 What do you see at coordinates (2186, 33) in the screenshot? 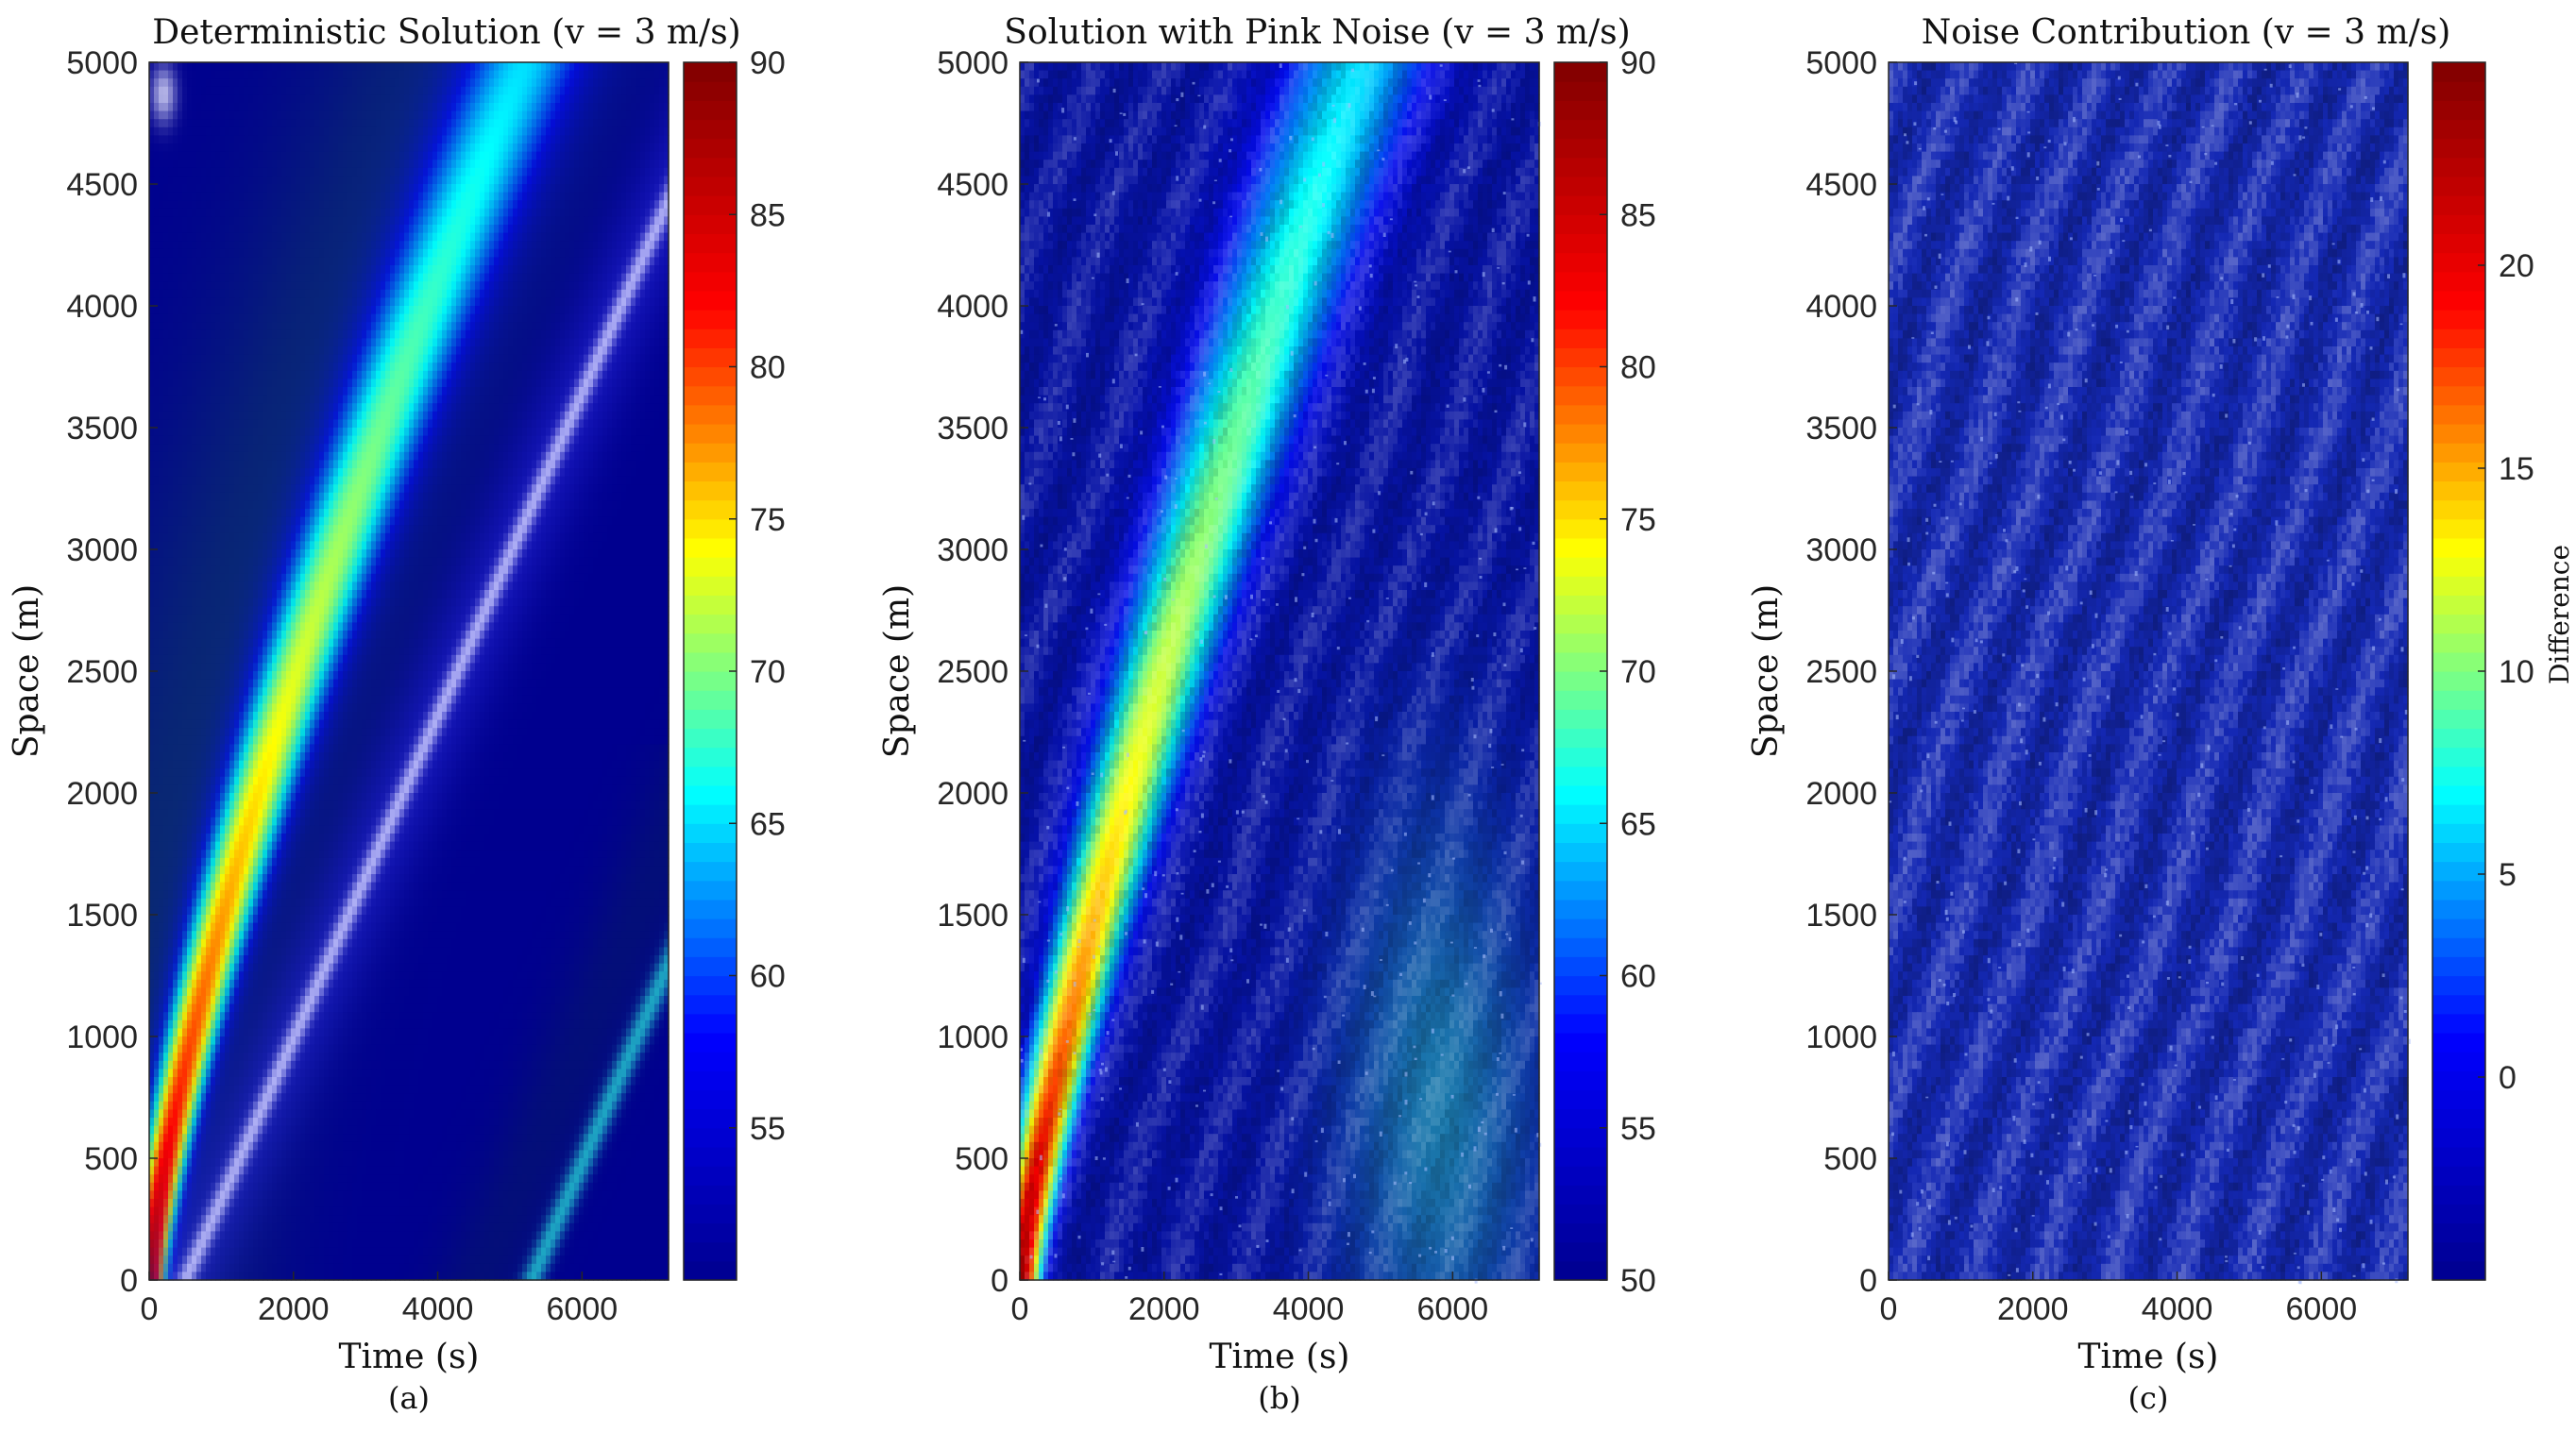
I see `chart-title: Noise Contribution (v = 3 m/s)` at bounding box center [2186, 33].